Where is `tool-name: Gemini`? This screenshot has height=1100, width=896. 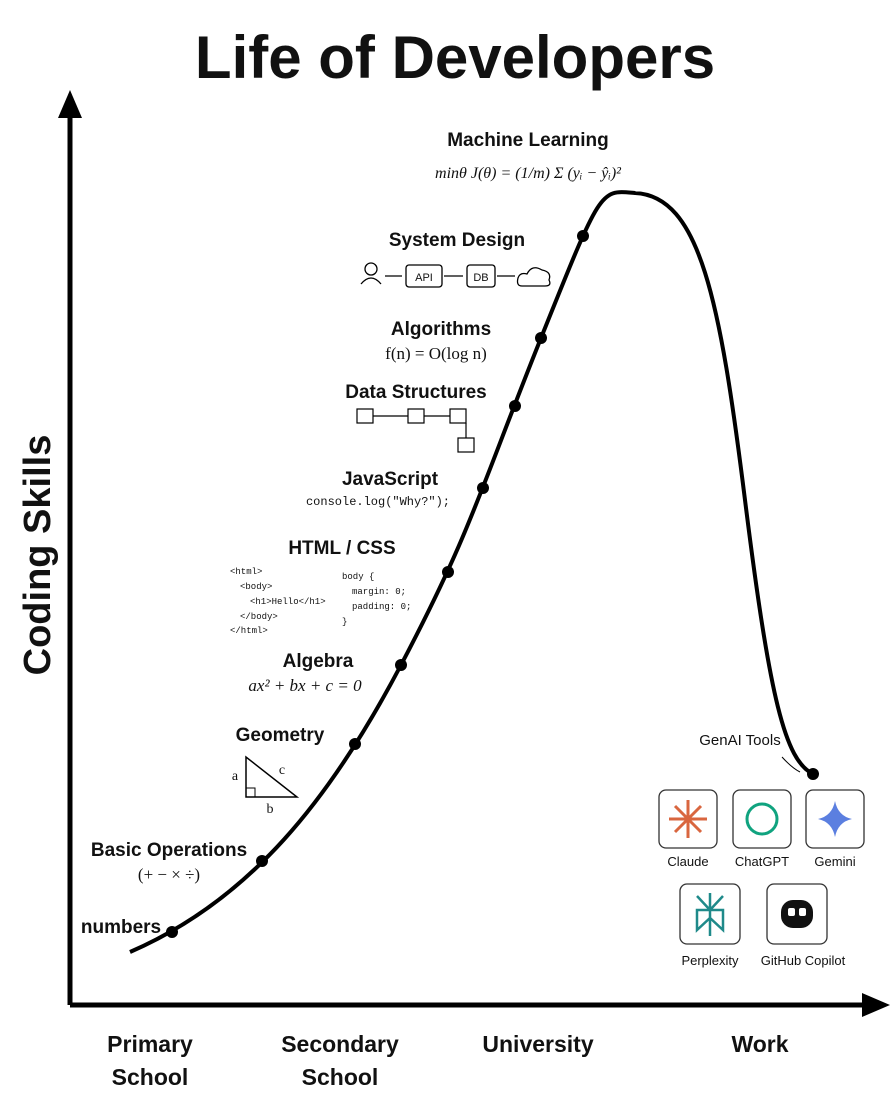
tool-name: Gemini is located at coordinates (834, 861).